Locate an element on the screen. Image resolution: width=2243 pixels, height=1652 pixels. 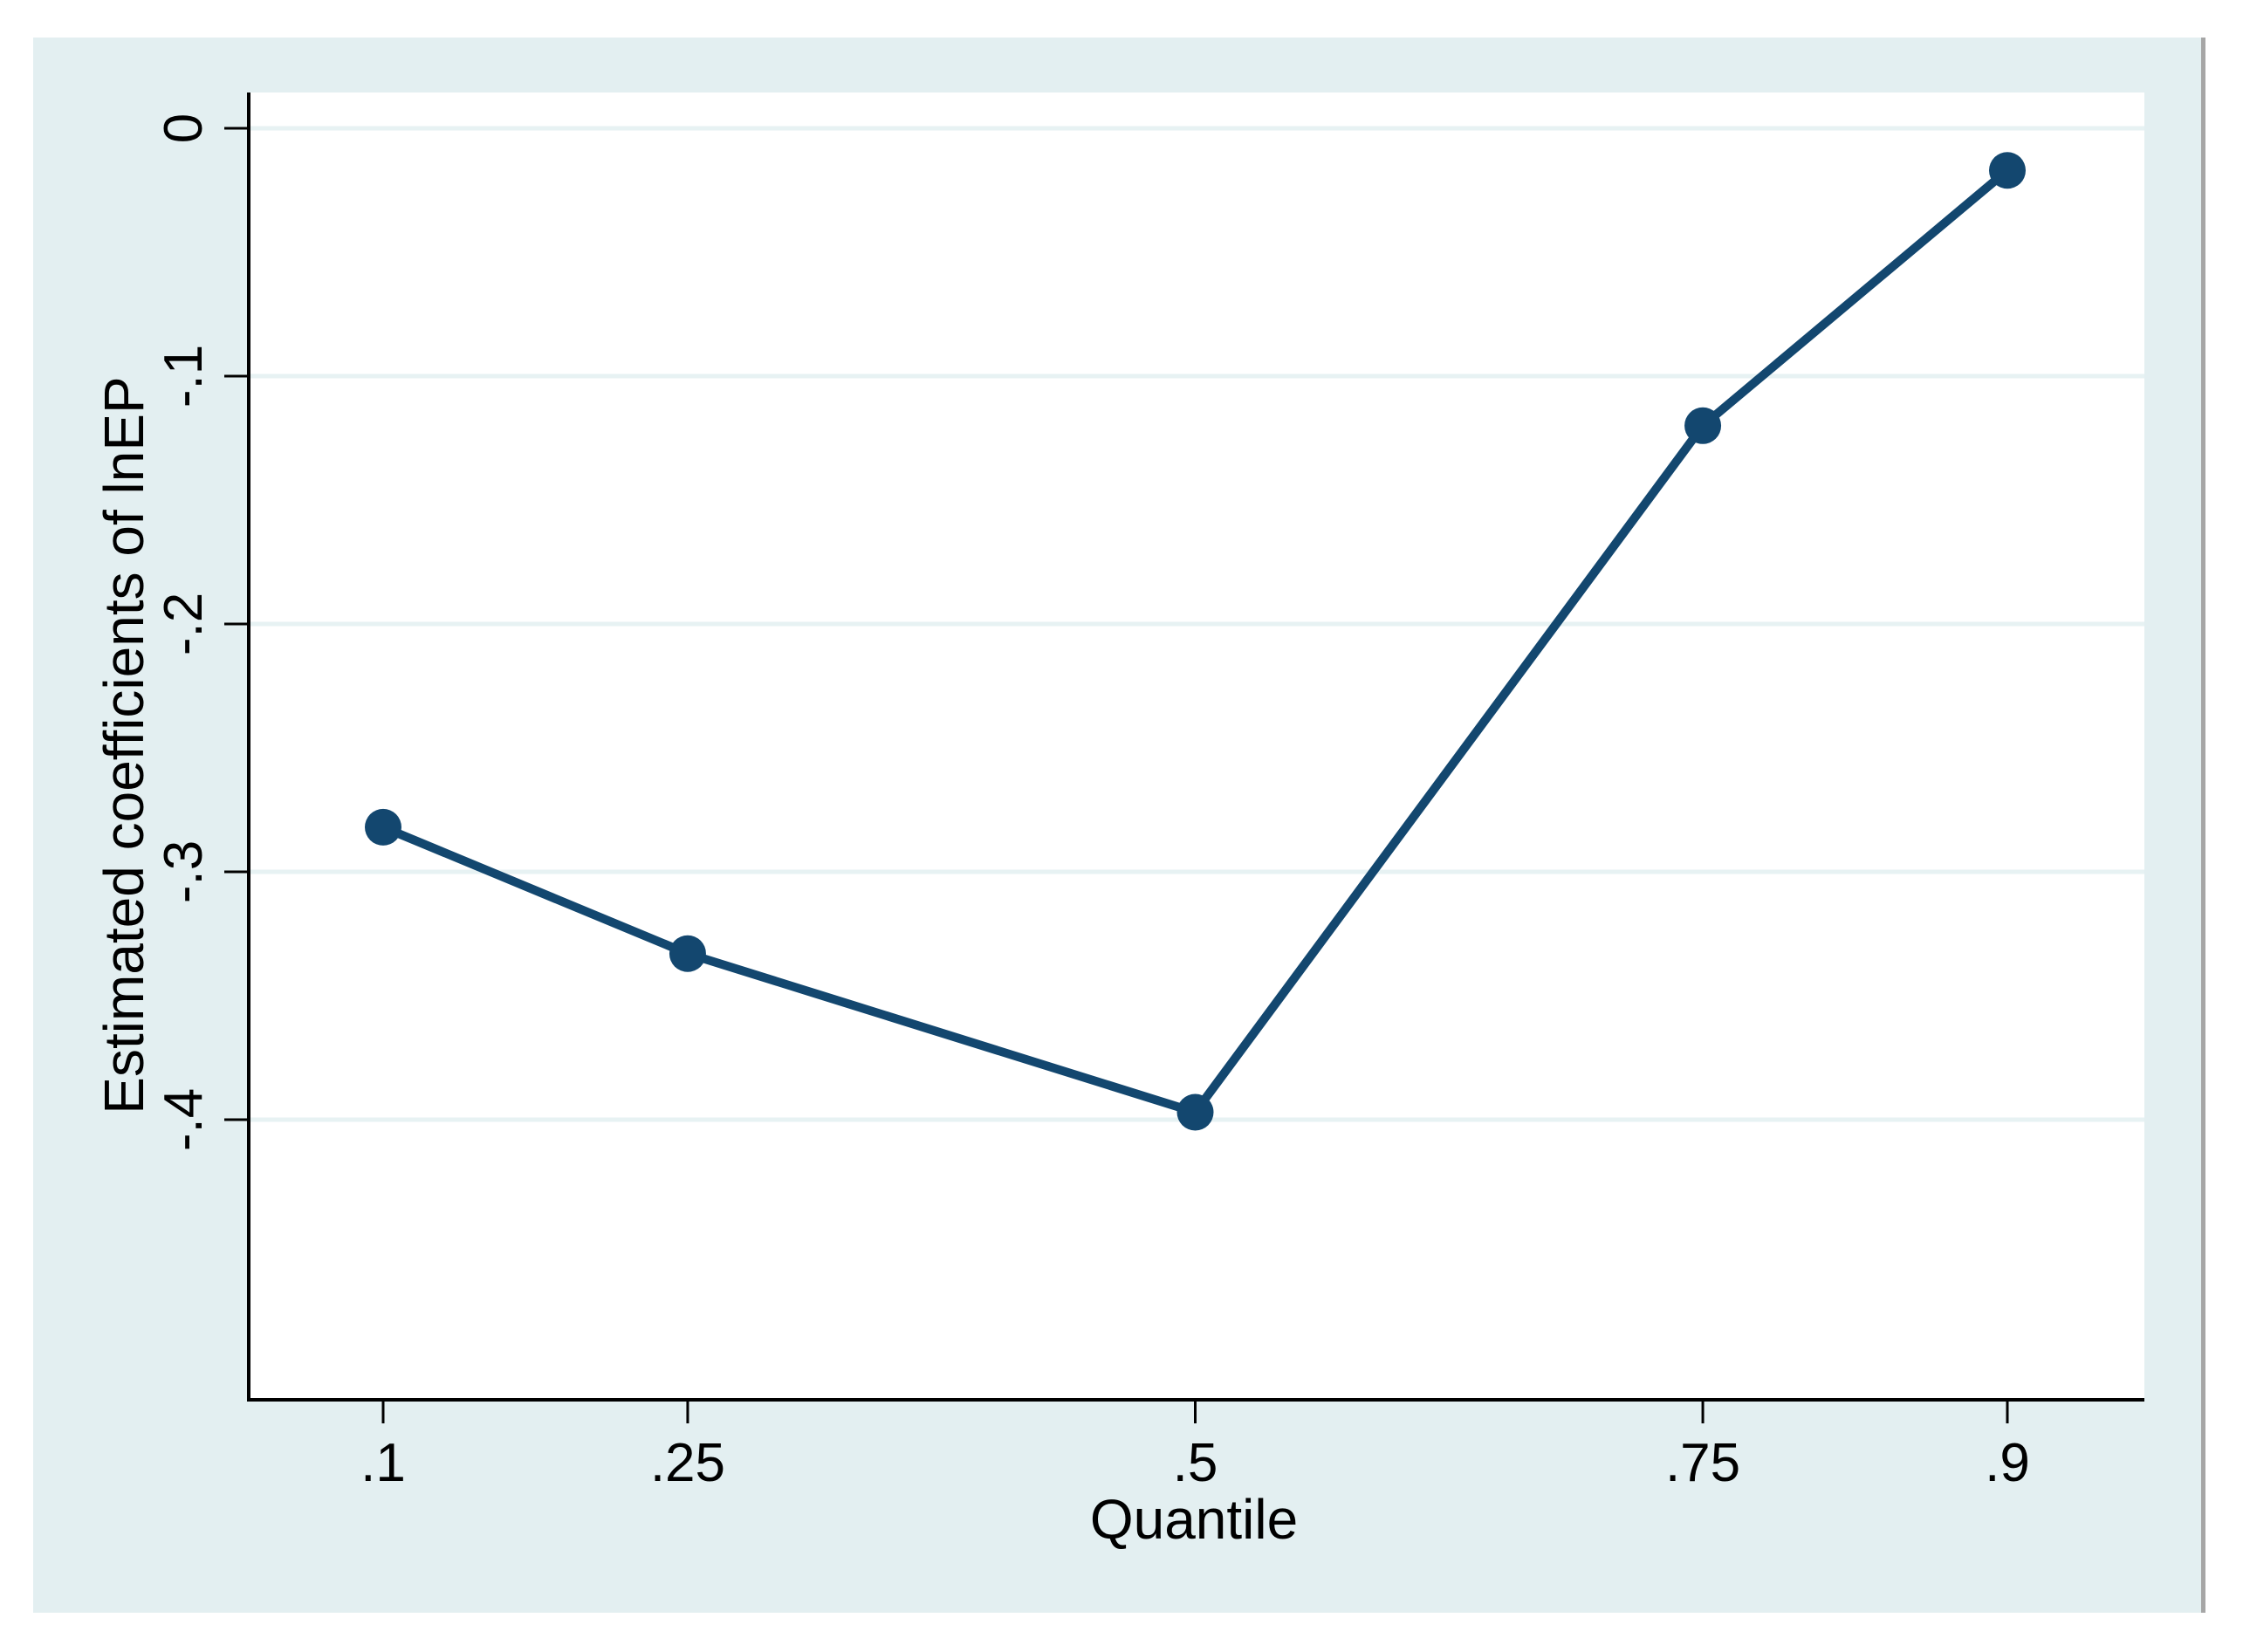
y-tick-label: -.2 is located at coordinates (184, 624).